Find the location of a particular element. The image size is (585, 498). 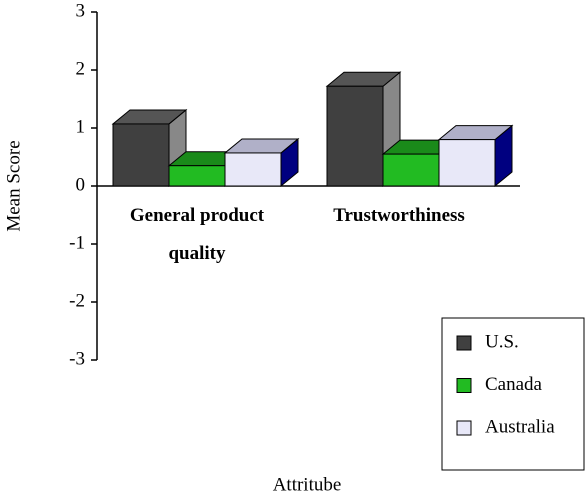

y-axis-label: Mean Score is located at coordinates (13, 185).